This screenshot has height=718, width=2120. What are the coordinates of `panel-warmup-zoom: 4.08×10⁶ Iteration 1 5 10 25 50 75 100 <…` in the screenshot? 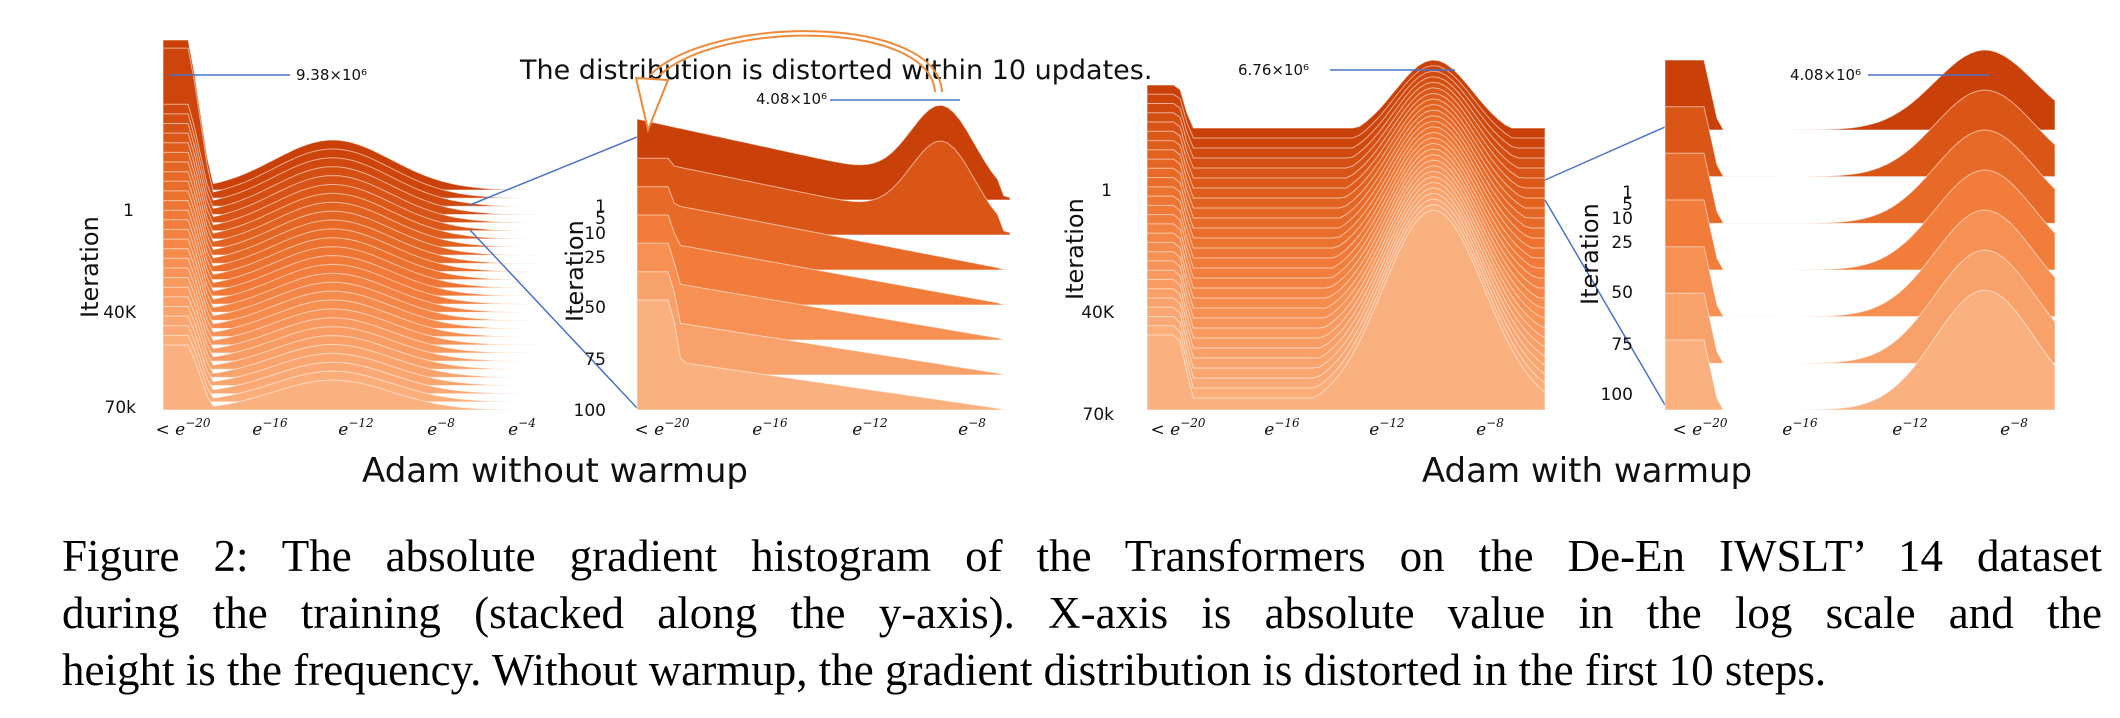 It's located at (1816, 244).